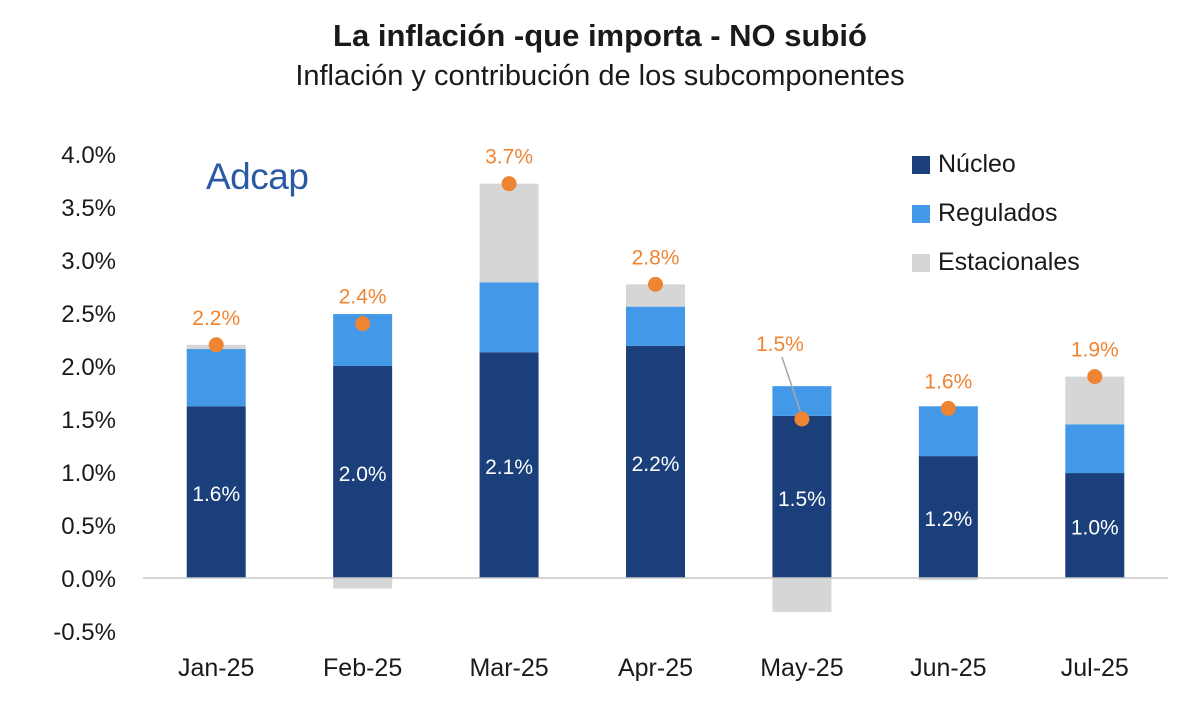  Describe the element at coordinates (791, 385) in the screenshot. I see `leader-line` at that location.